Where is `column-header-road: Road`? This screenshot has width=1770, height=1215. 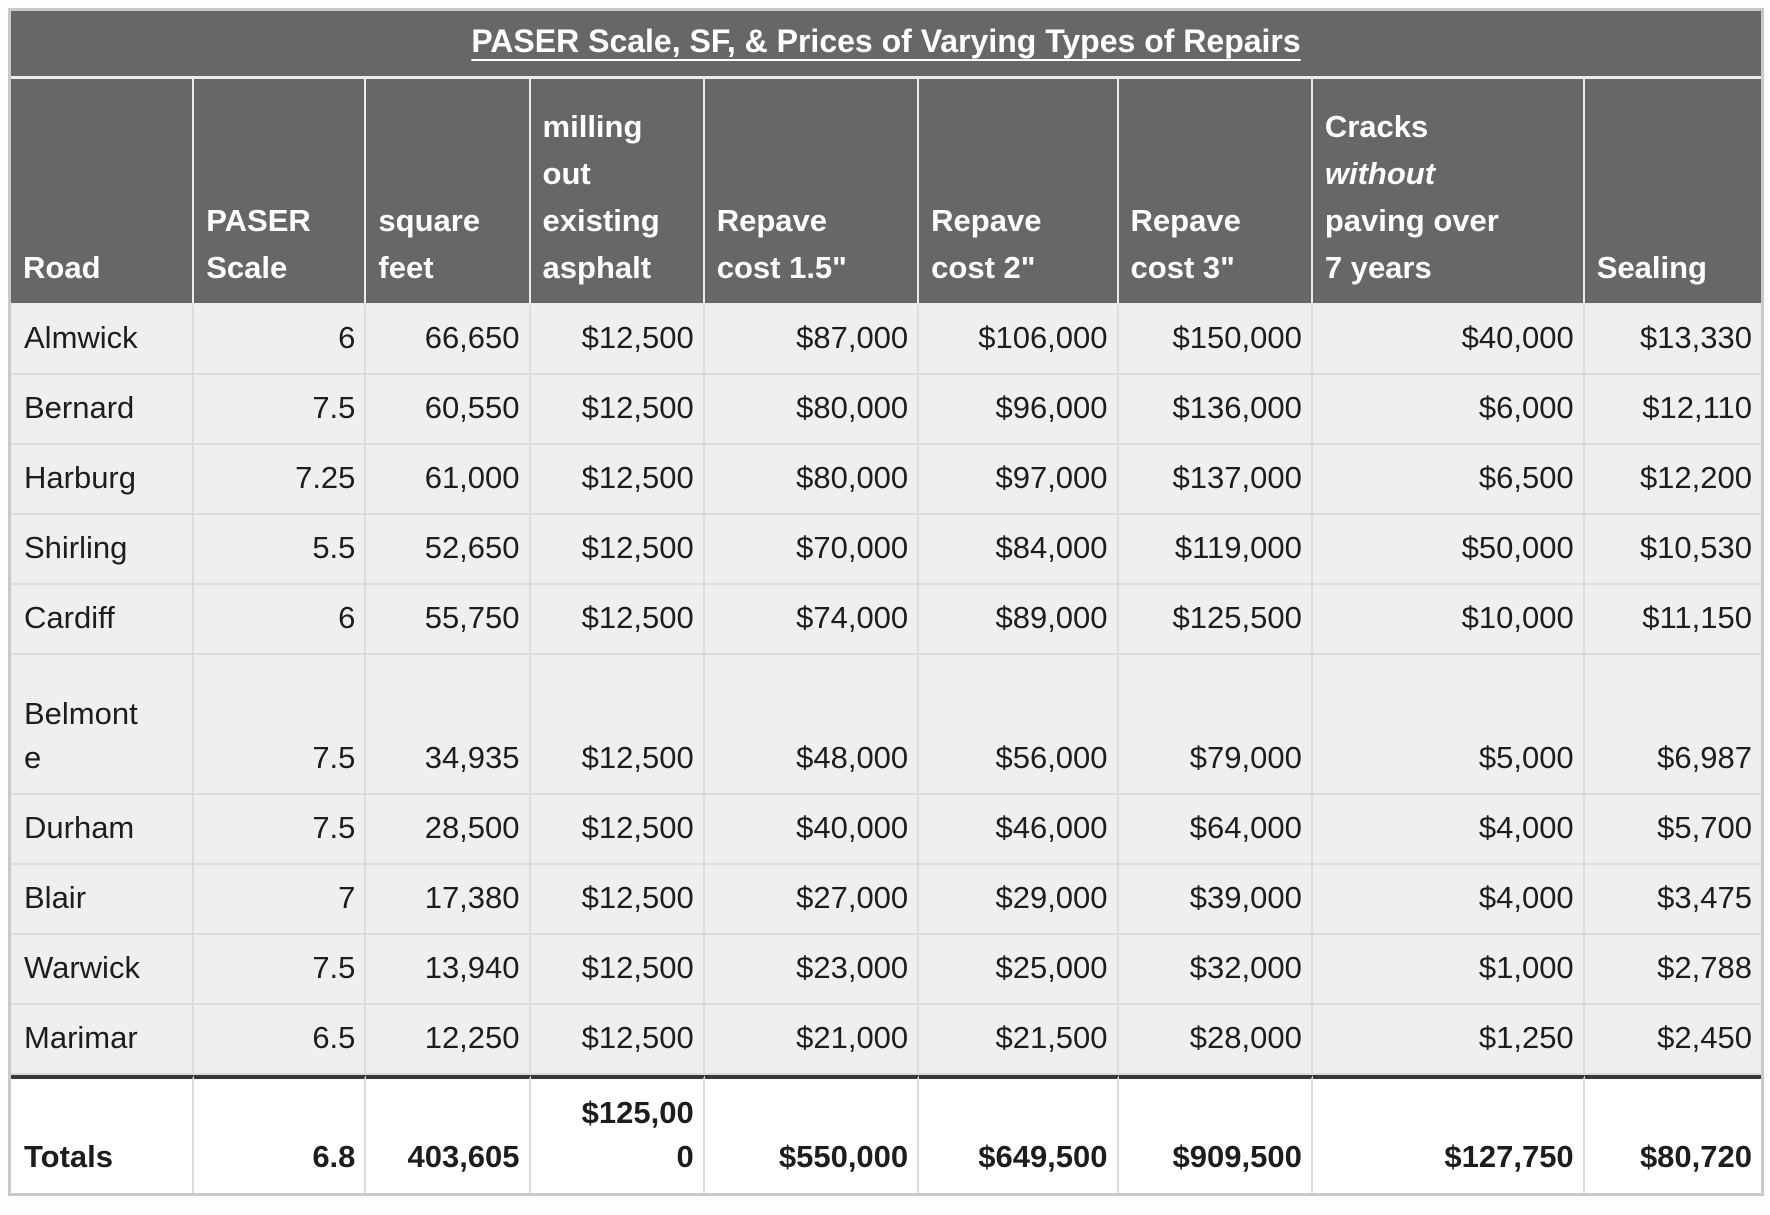
column-header-road: Road is located at coordinates (103, 192).